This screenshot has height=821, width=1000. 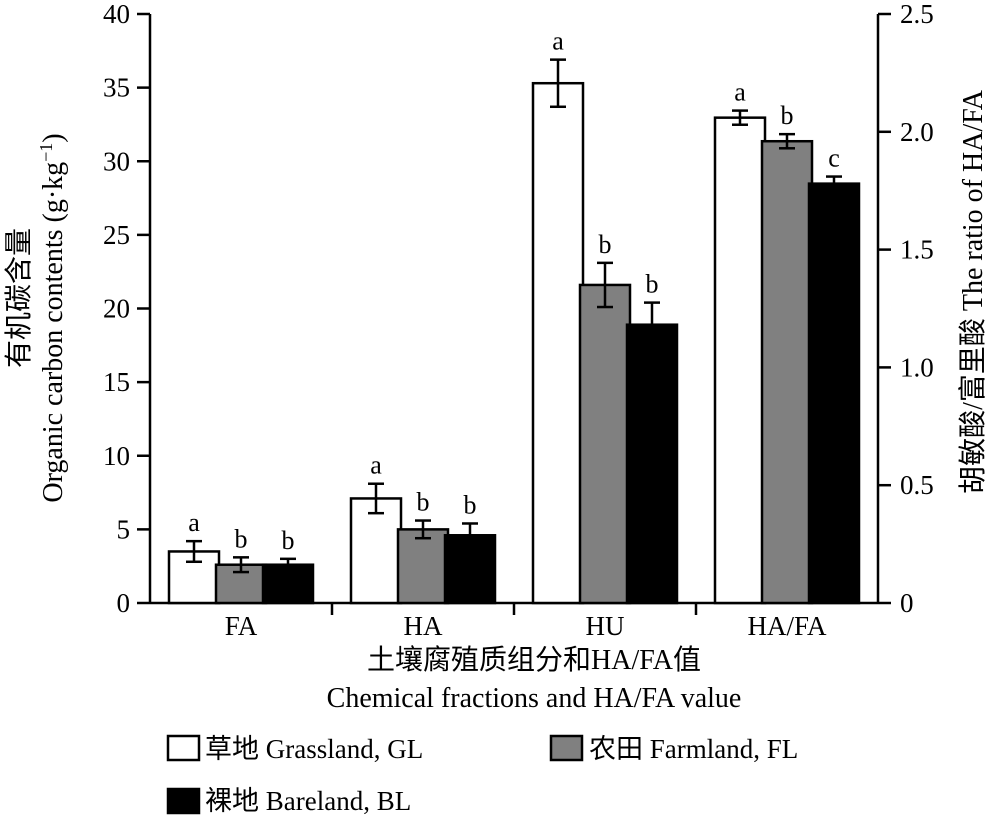 I want to click on legend-label-farmland: 农田 Farmland, FL, so click(x=693, y=749).